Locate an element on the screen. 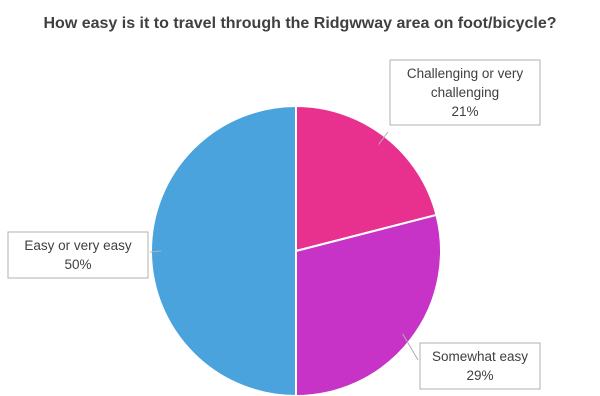 This screenshot has width=600, height=396. data-label-category: Easy or very easy is located at coordinates (78, 245).